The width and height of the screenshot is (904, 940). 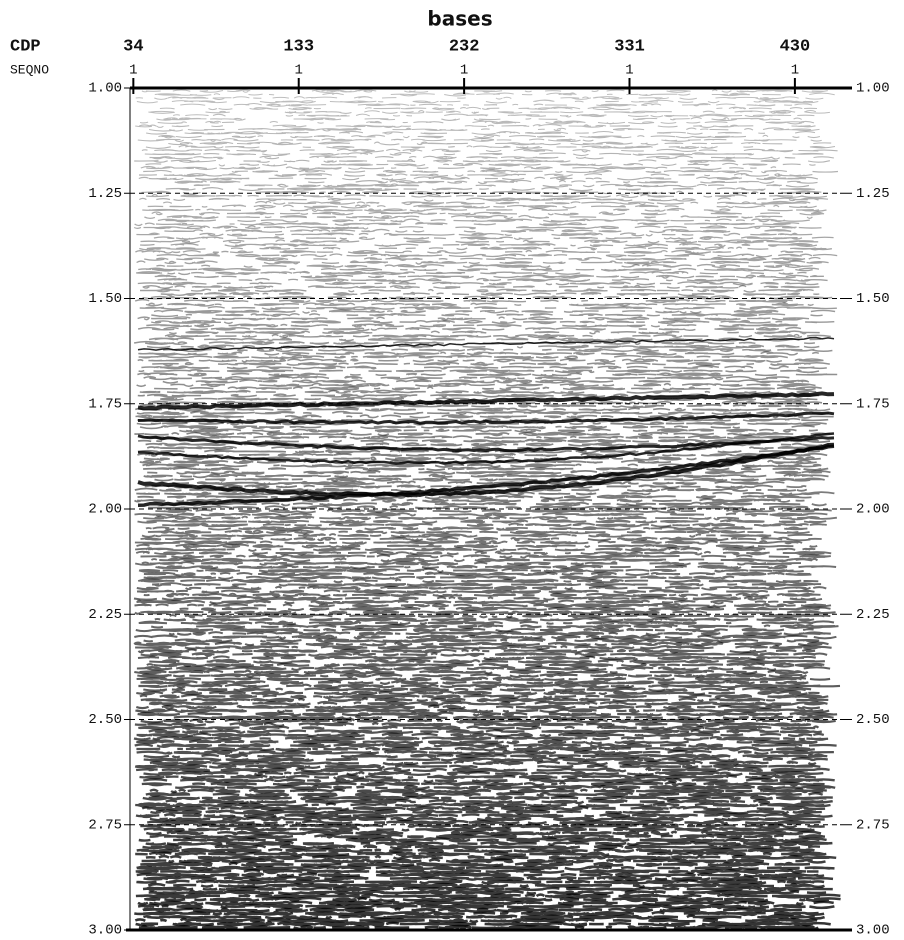 What do you see at coordinates (25, 46) in the screenshot?
I see `x-axis-label: CDP` at bounding box center [25, 46].